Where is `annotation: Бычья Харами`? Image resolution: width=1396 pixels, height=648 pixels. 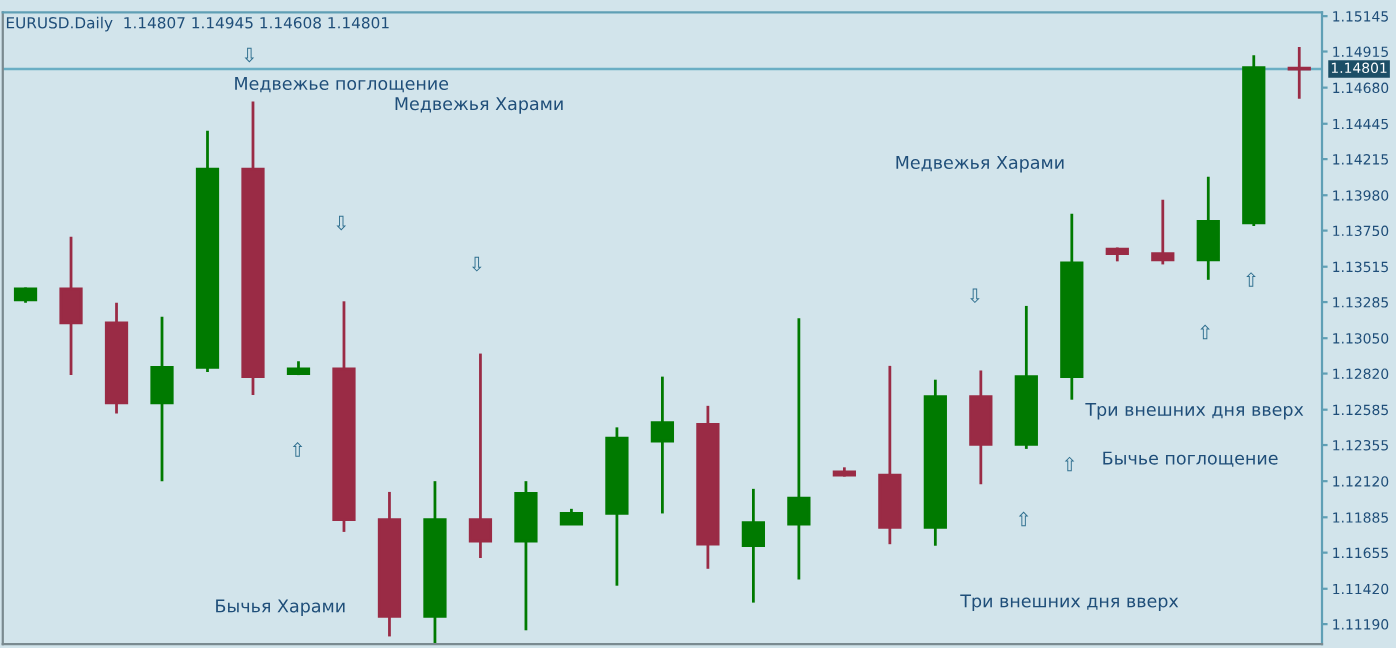
annotation: Бычья Харами is located at coordinates (280, 607).